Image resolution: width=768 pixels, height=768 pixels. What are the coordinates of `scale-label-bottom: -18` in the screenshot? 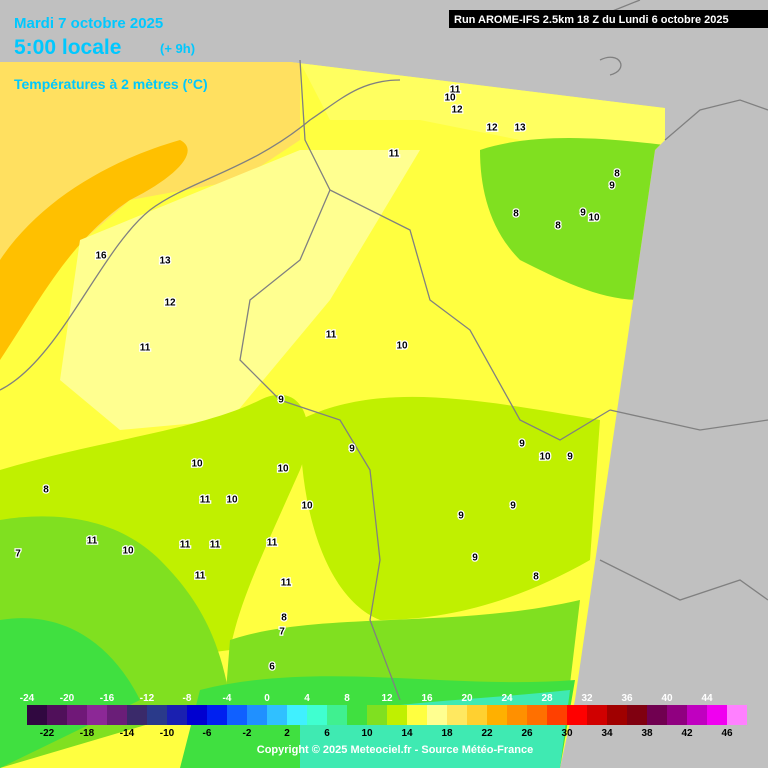 It's located at (87, 733).